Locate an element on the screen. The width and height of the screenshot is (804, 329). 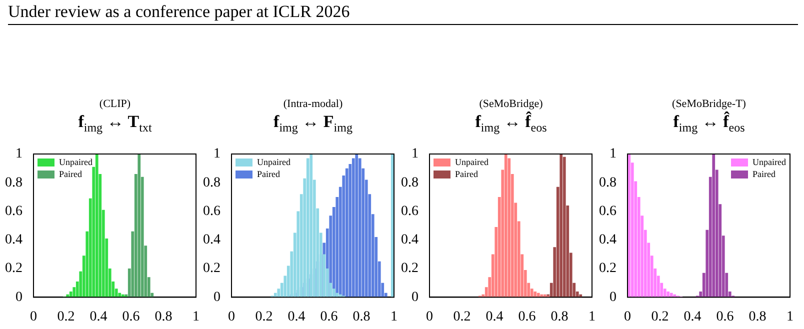
text: Under review as a conference paper at ICLR 2026 is located at coordinates (403, 12).